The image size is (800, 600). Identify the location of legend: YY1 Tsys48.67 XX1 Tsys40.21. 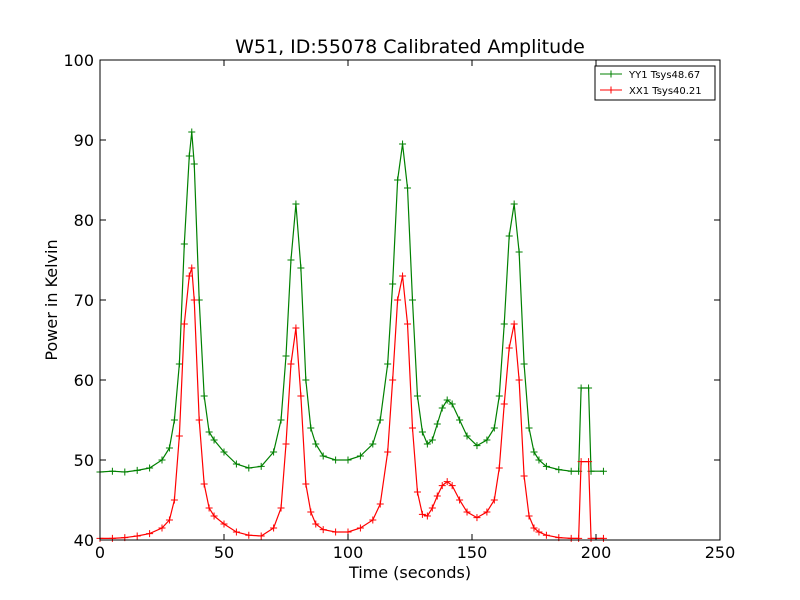
(655, 83).